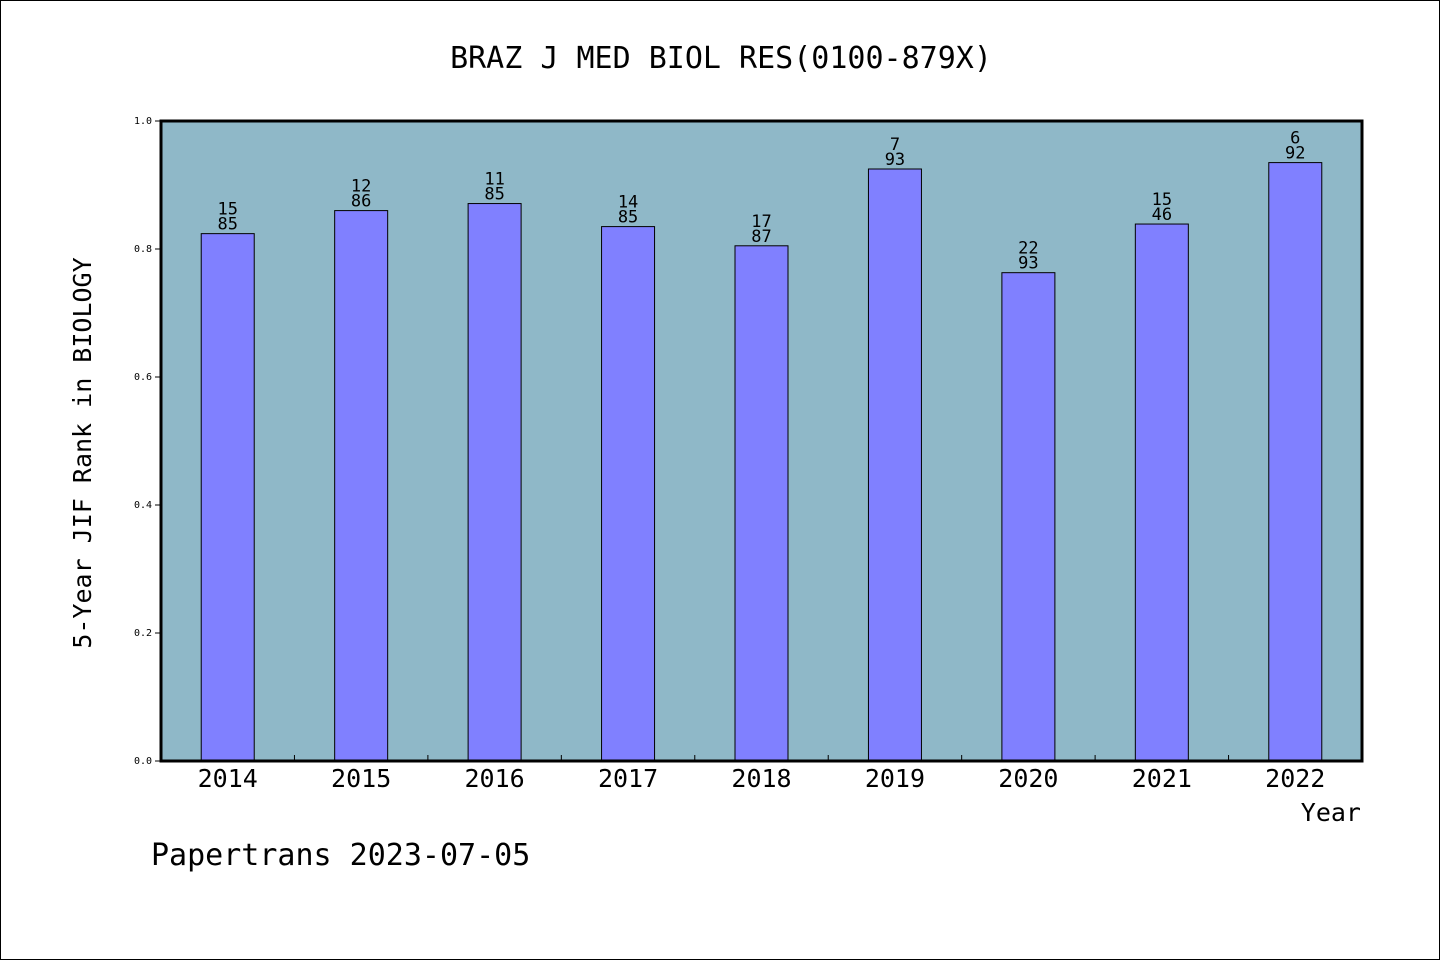  I want to click on x-tick-label: 2014, so click(228, 778).